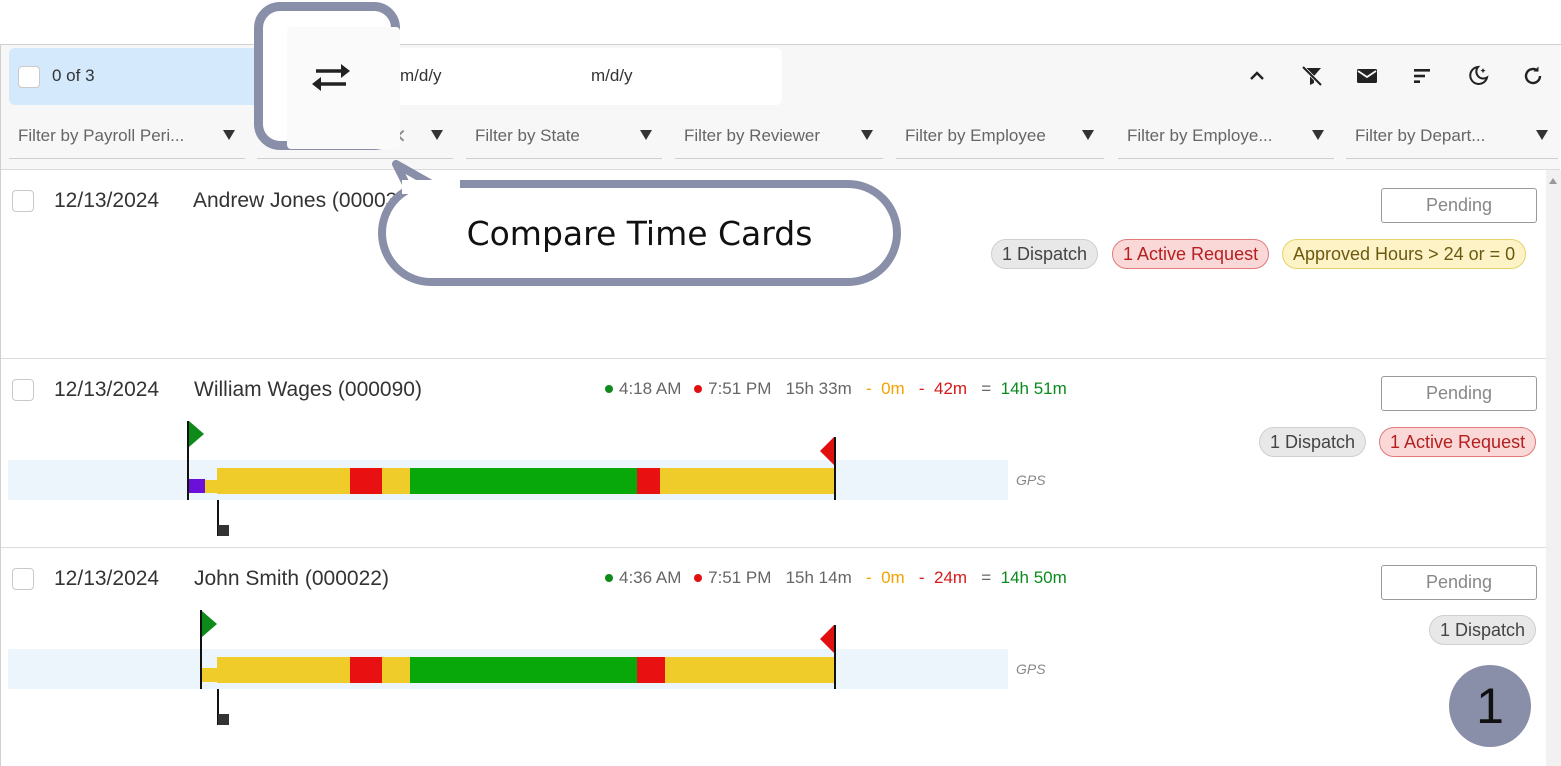  I want to click on equals-sign: =, so click(986, 577).